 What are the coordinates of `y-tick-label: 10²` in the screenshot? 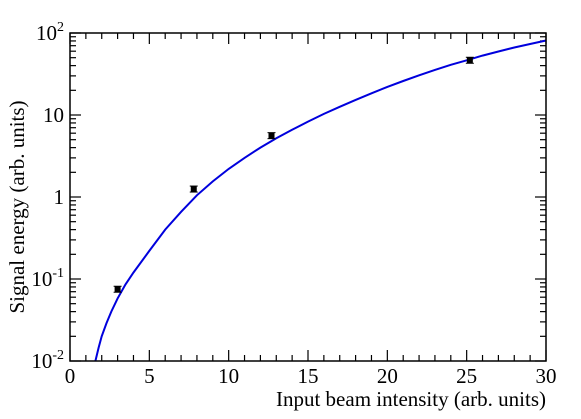 It's located at (50, 32).